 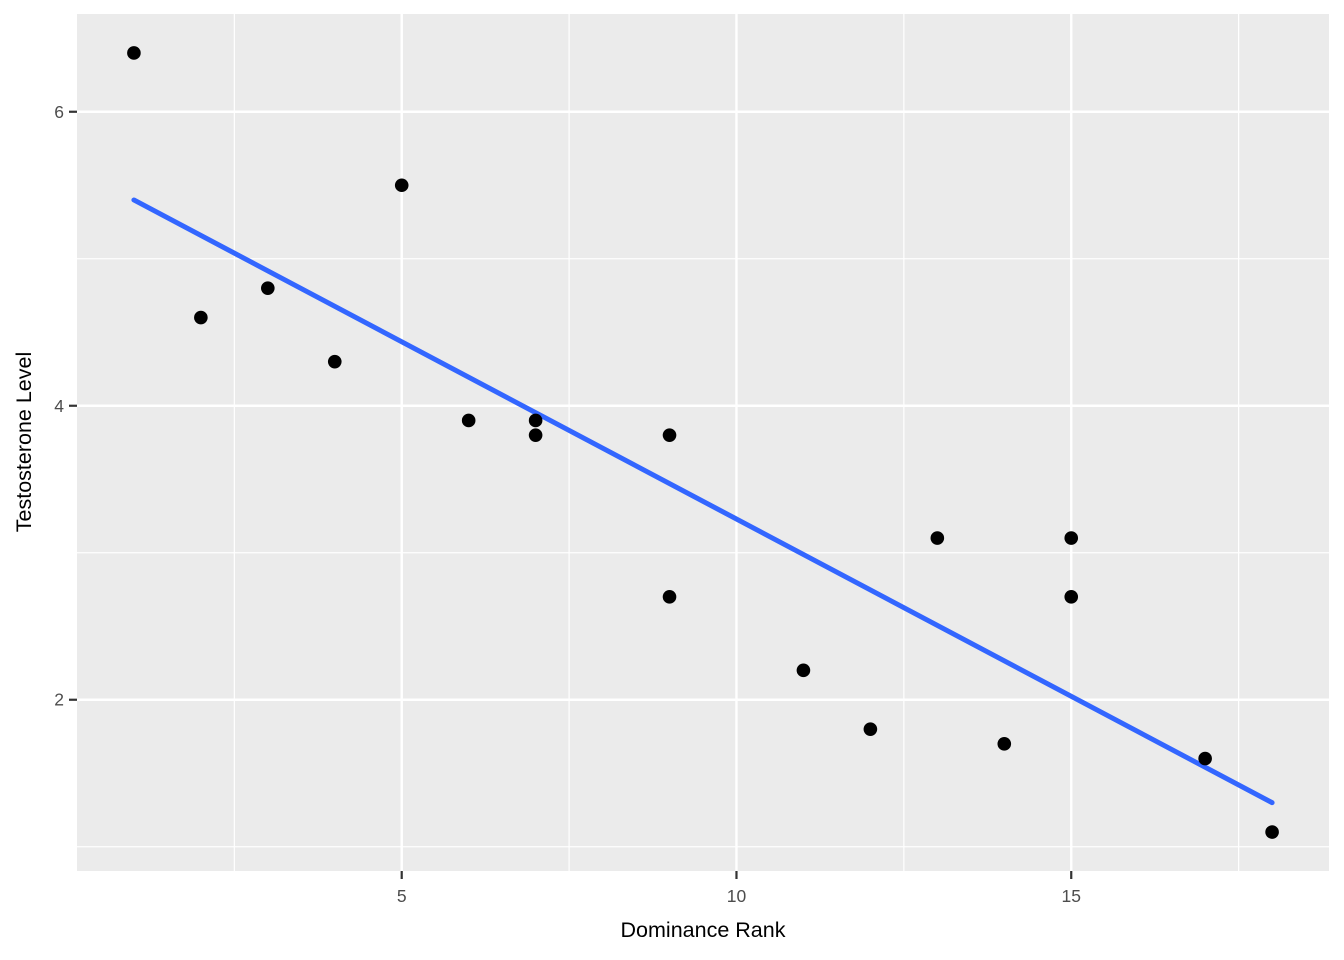 I want to click on x-tick-label: 15, so click(x=1071, y=896).